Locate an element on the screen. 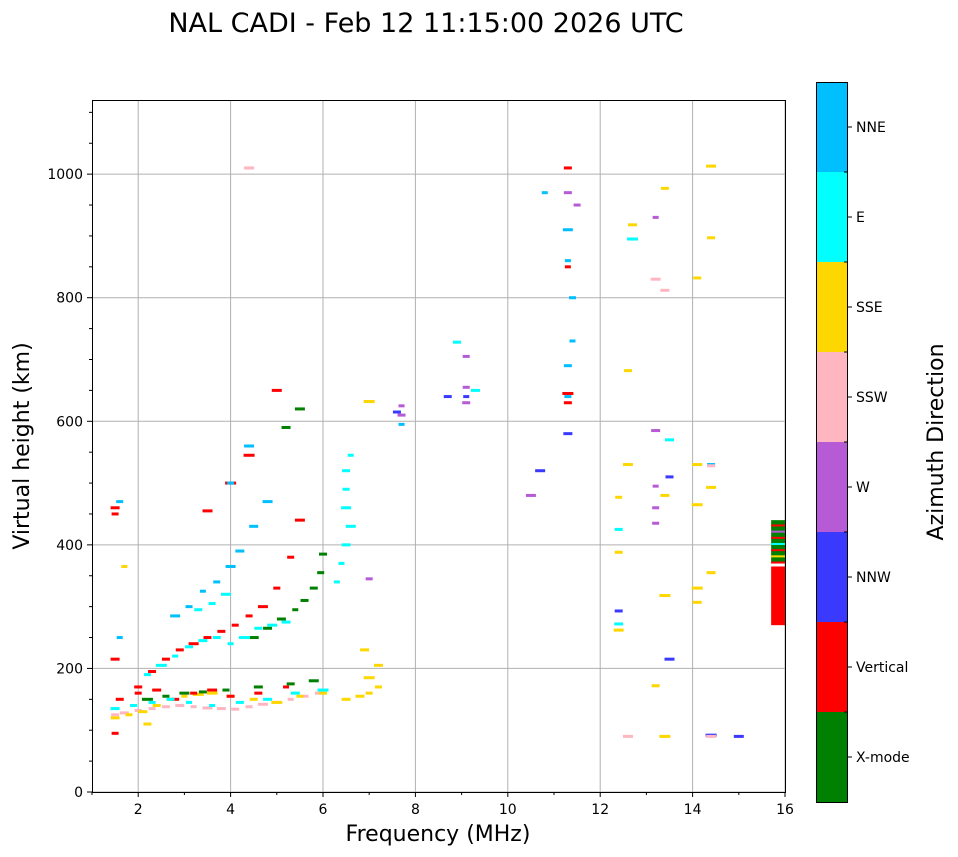  x-tick-label: 8 is located at coordinates (415, 810).